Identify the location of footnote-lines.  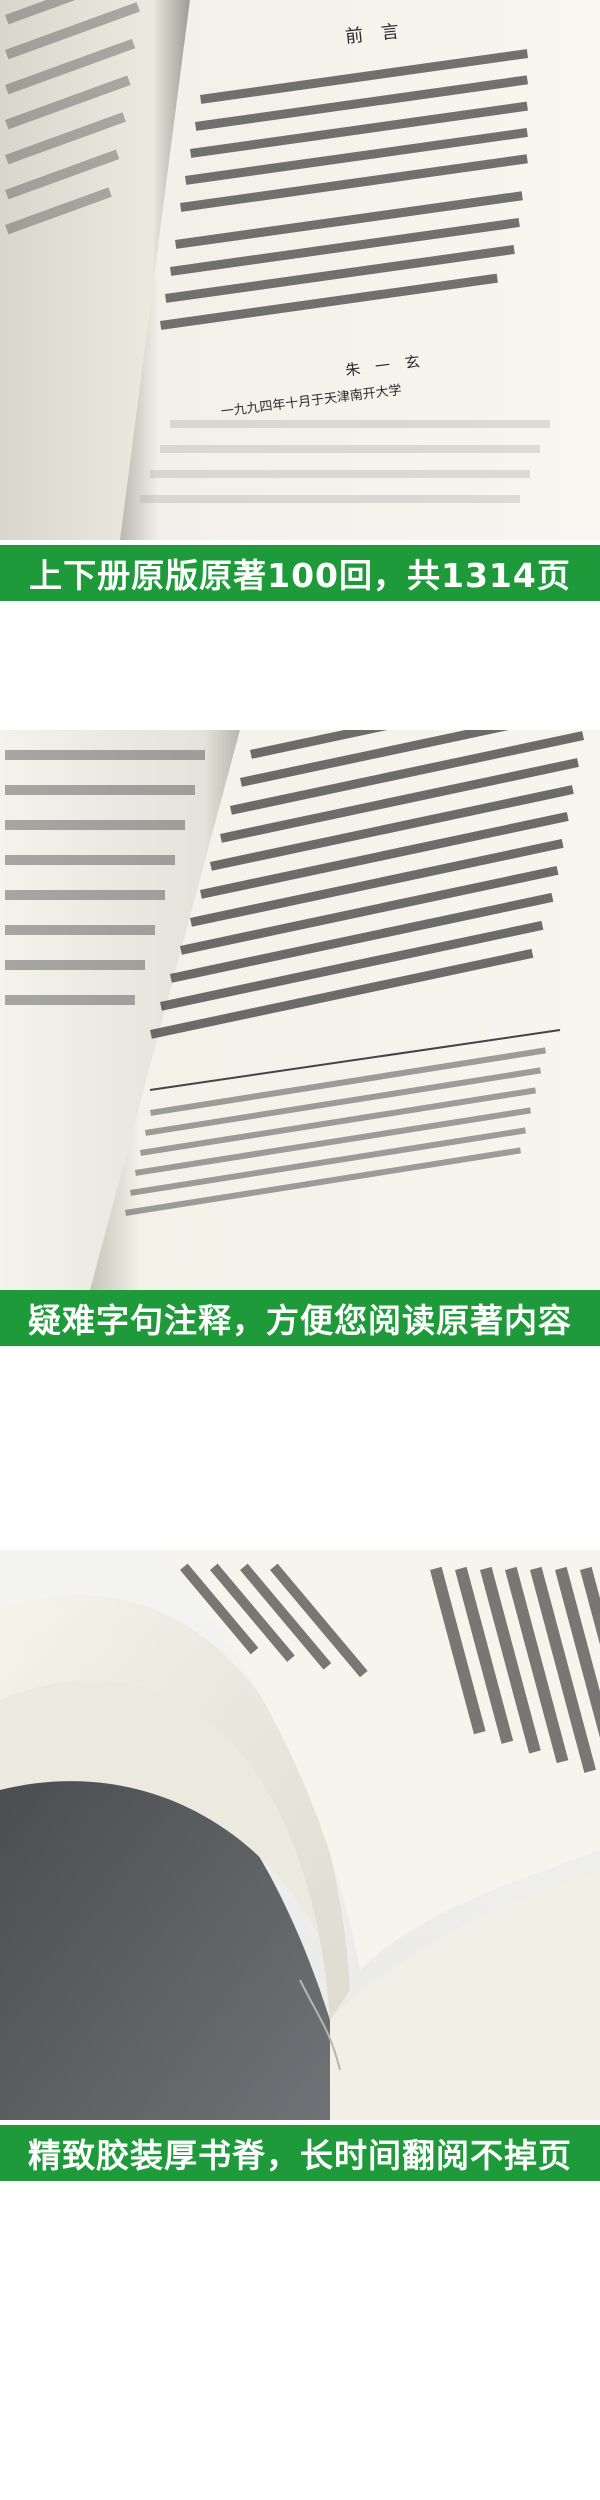
(335, 1131).